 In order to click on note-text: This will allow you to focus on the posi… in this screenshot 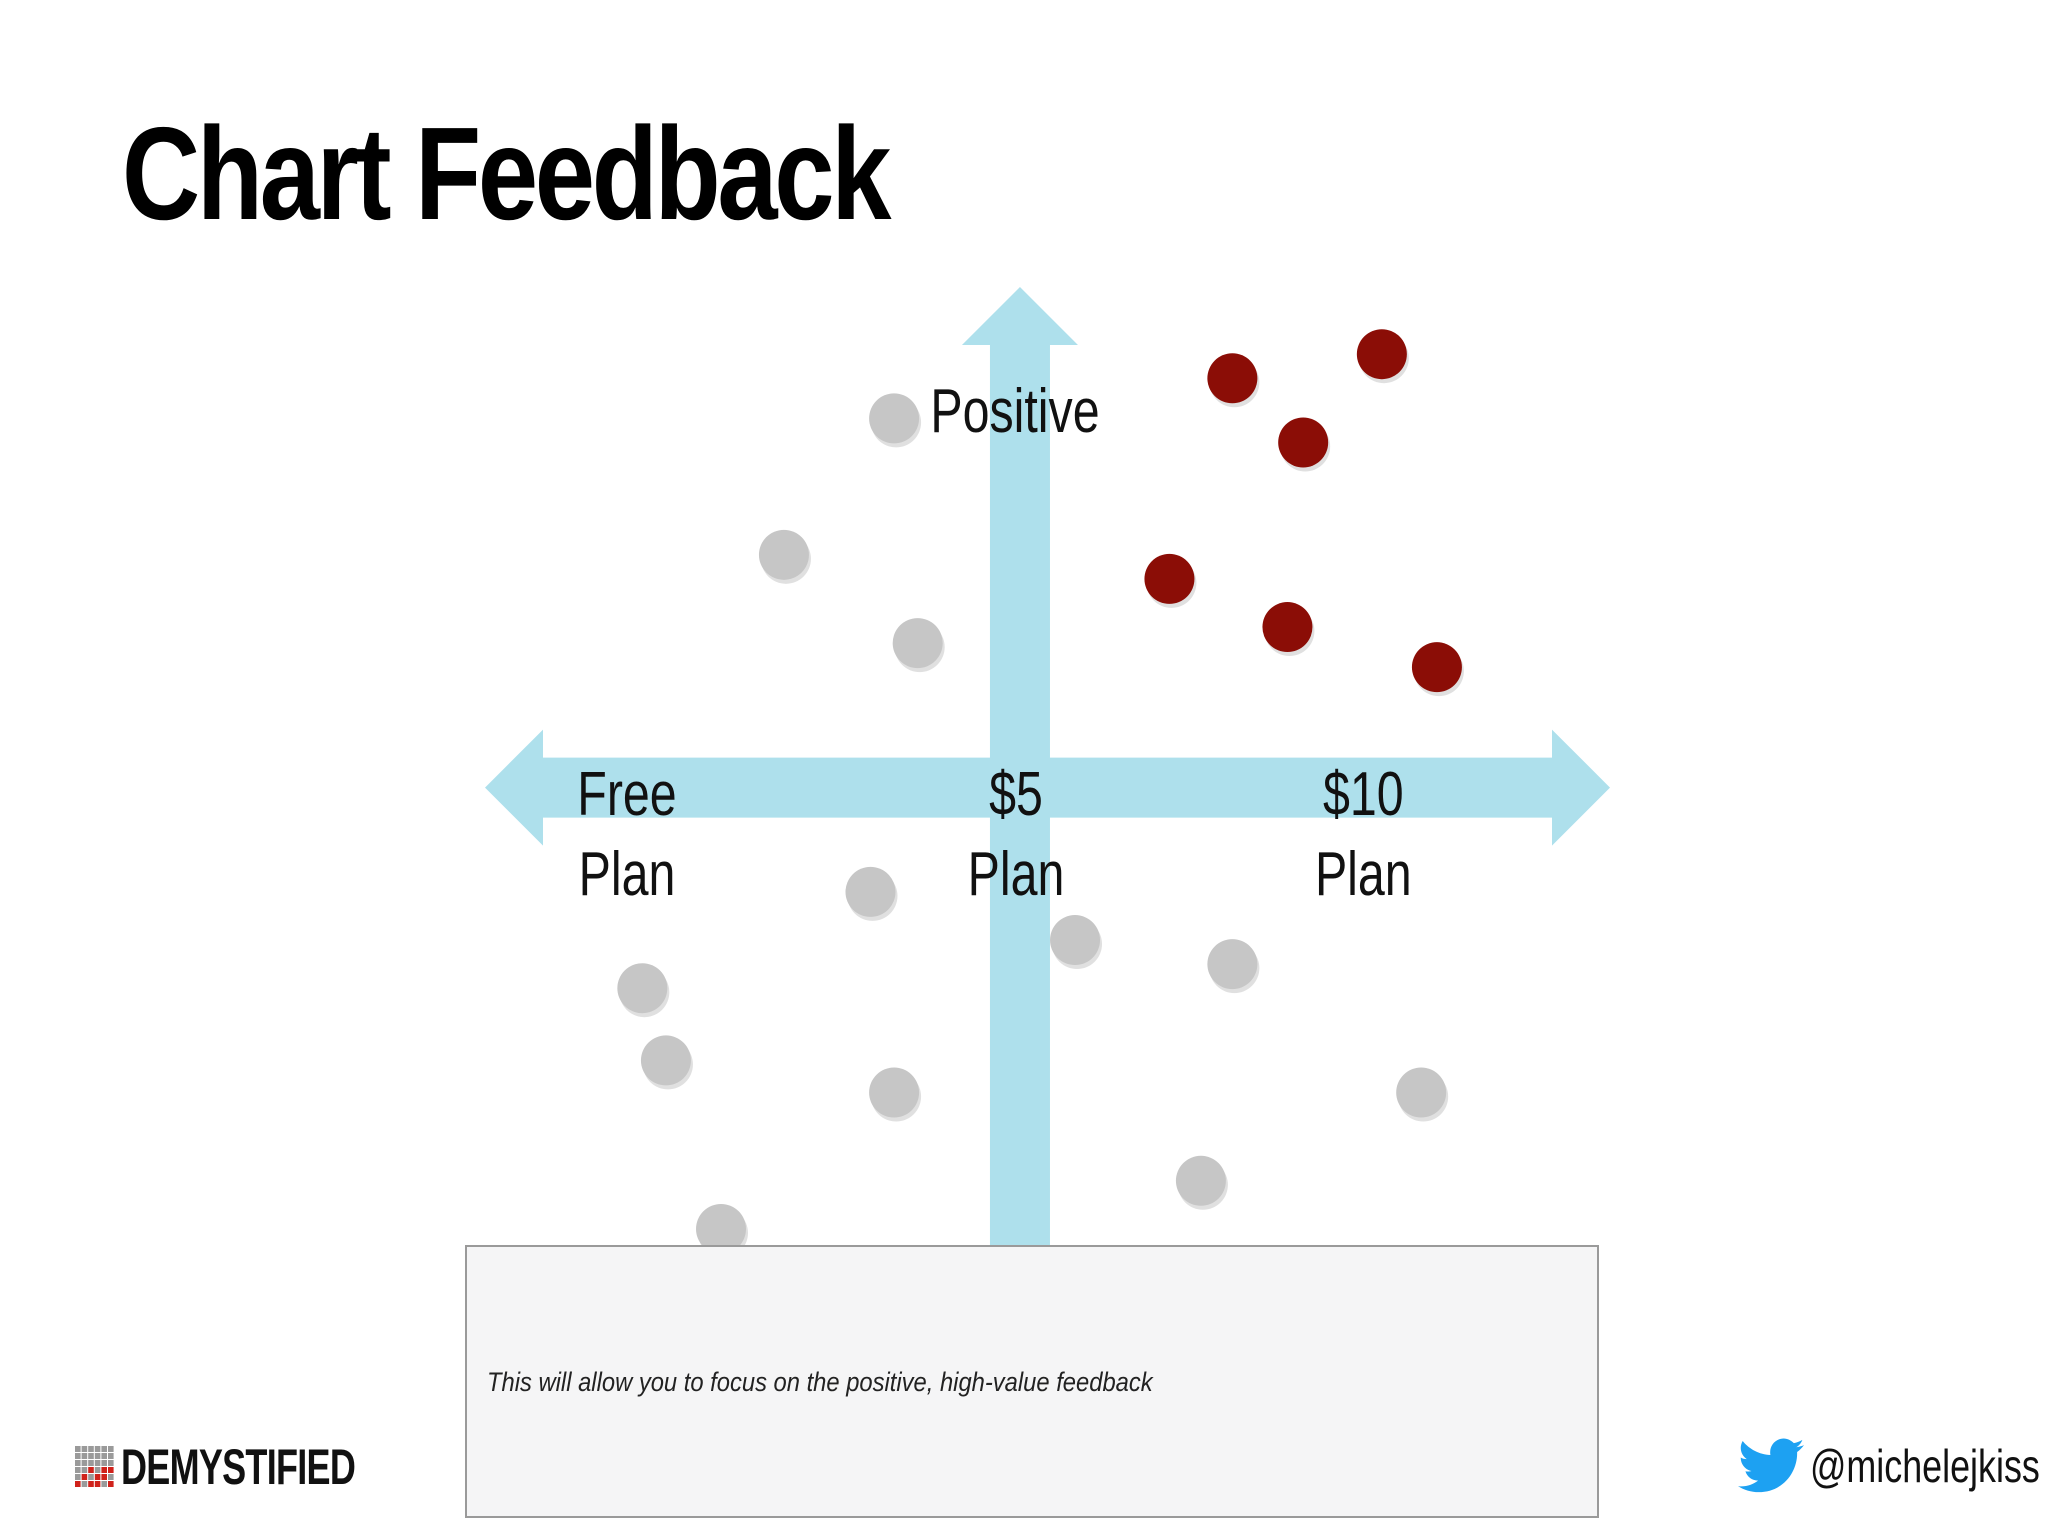, I will do `click(820, 1382)`.